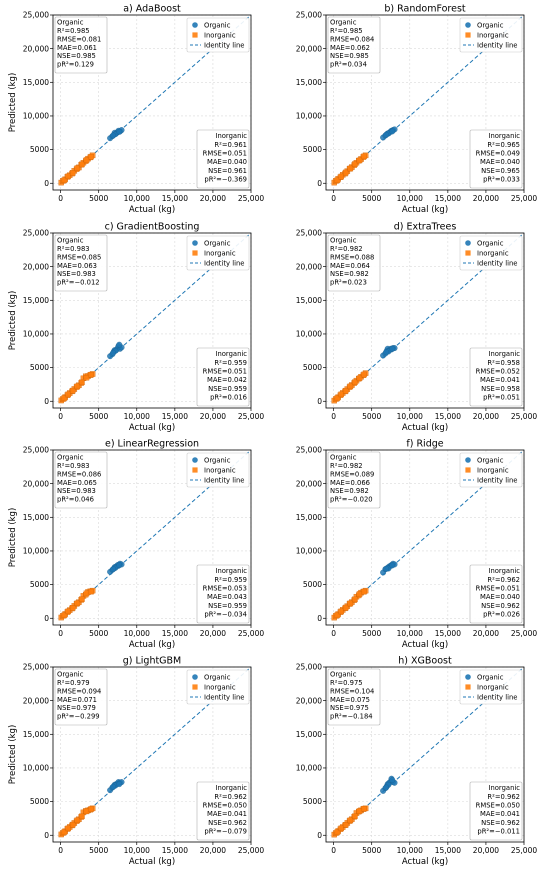 This screenshot has height=875, width=550. What do you see at coordinates (79, 257) in the screenshot?
I see `organic-stat-line: RMSE=0.085` at bounding box center [79, 257].